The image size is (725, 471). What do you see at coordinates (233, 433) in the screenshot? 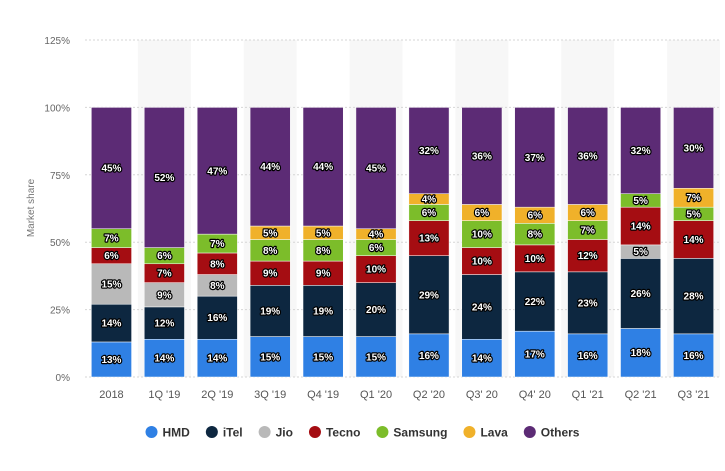
I see `legend-label: iTel` at bounding box center [233, 433].